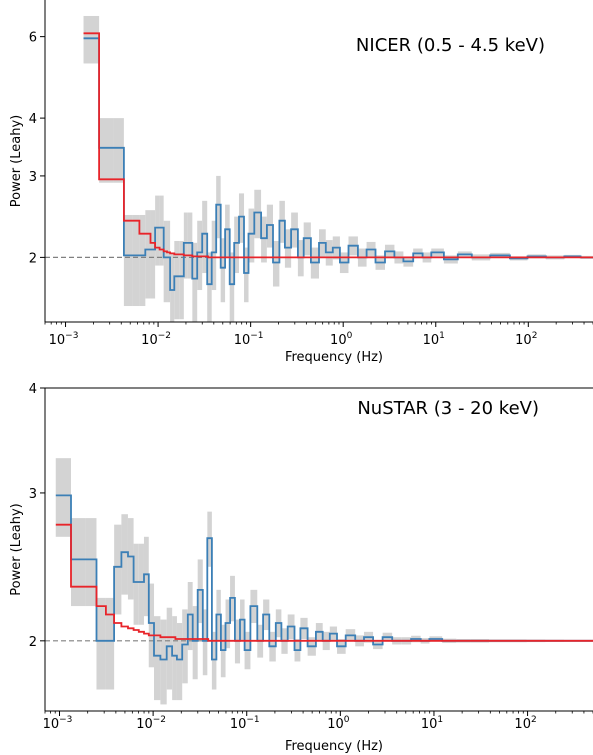 The image size is (593, 755). I want to click on panel-title: NICER (0.5 - 4.5 keV), so click(450, 45).